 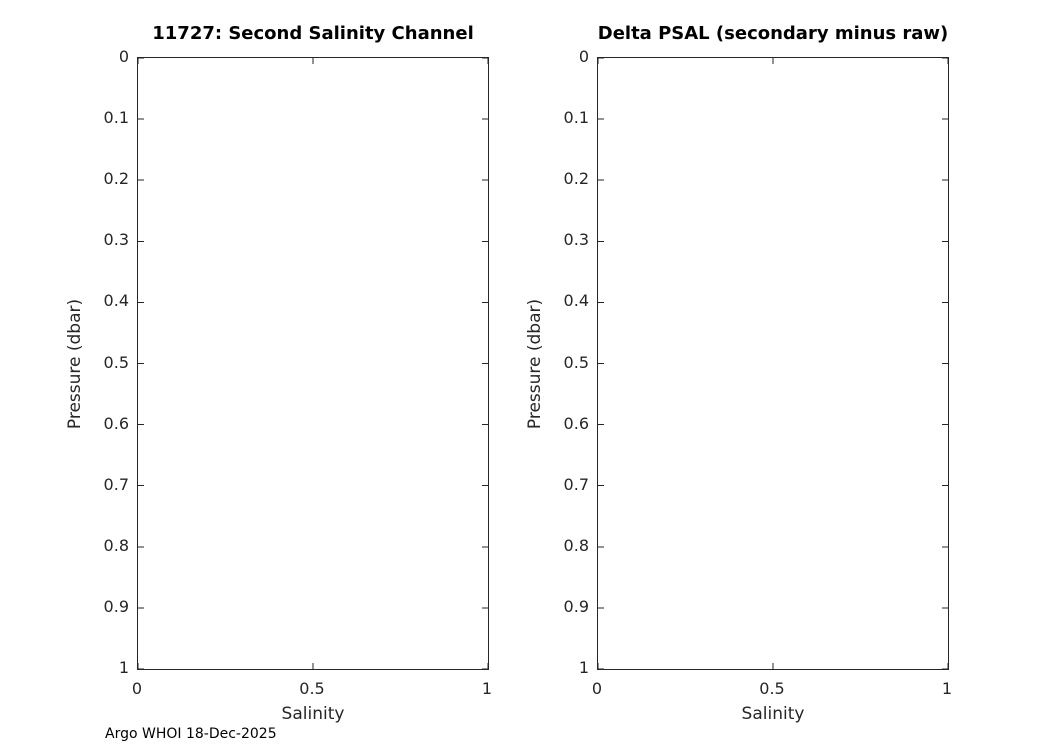 What do you see at coordinates (191, 734) in the screenshot?
I see `footer-text: Argo WHOI 18-Dec-2025` at bounding box center [191, 734].